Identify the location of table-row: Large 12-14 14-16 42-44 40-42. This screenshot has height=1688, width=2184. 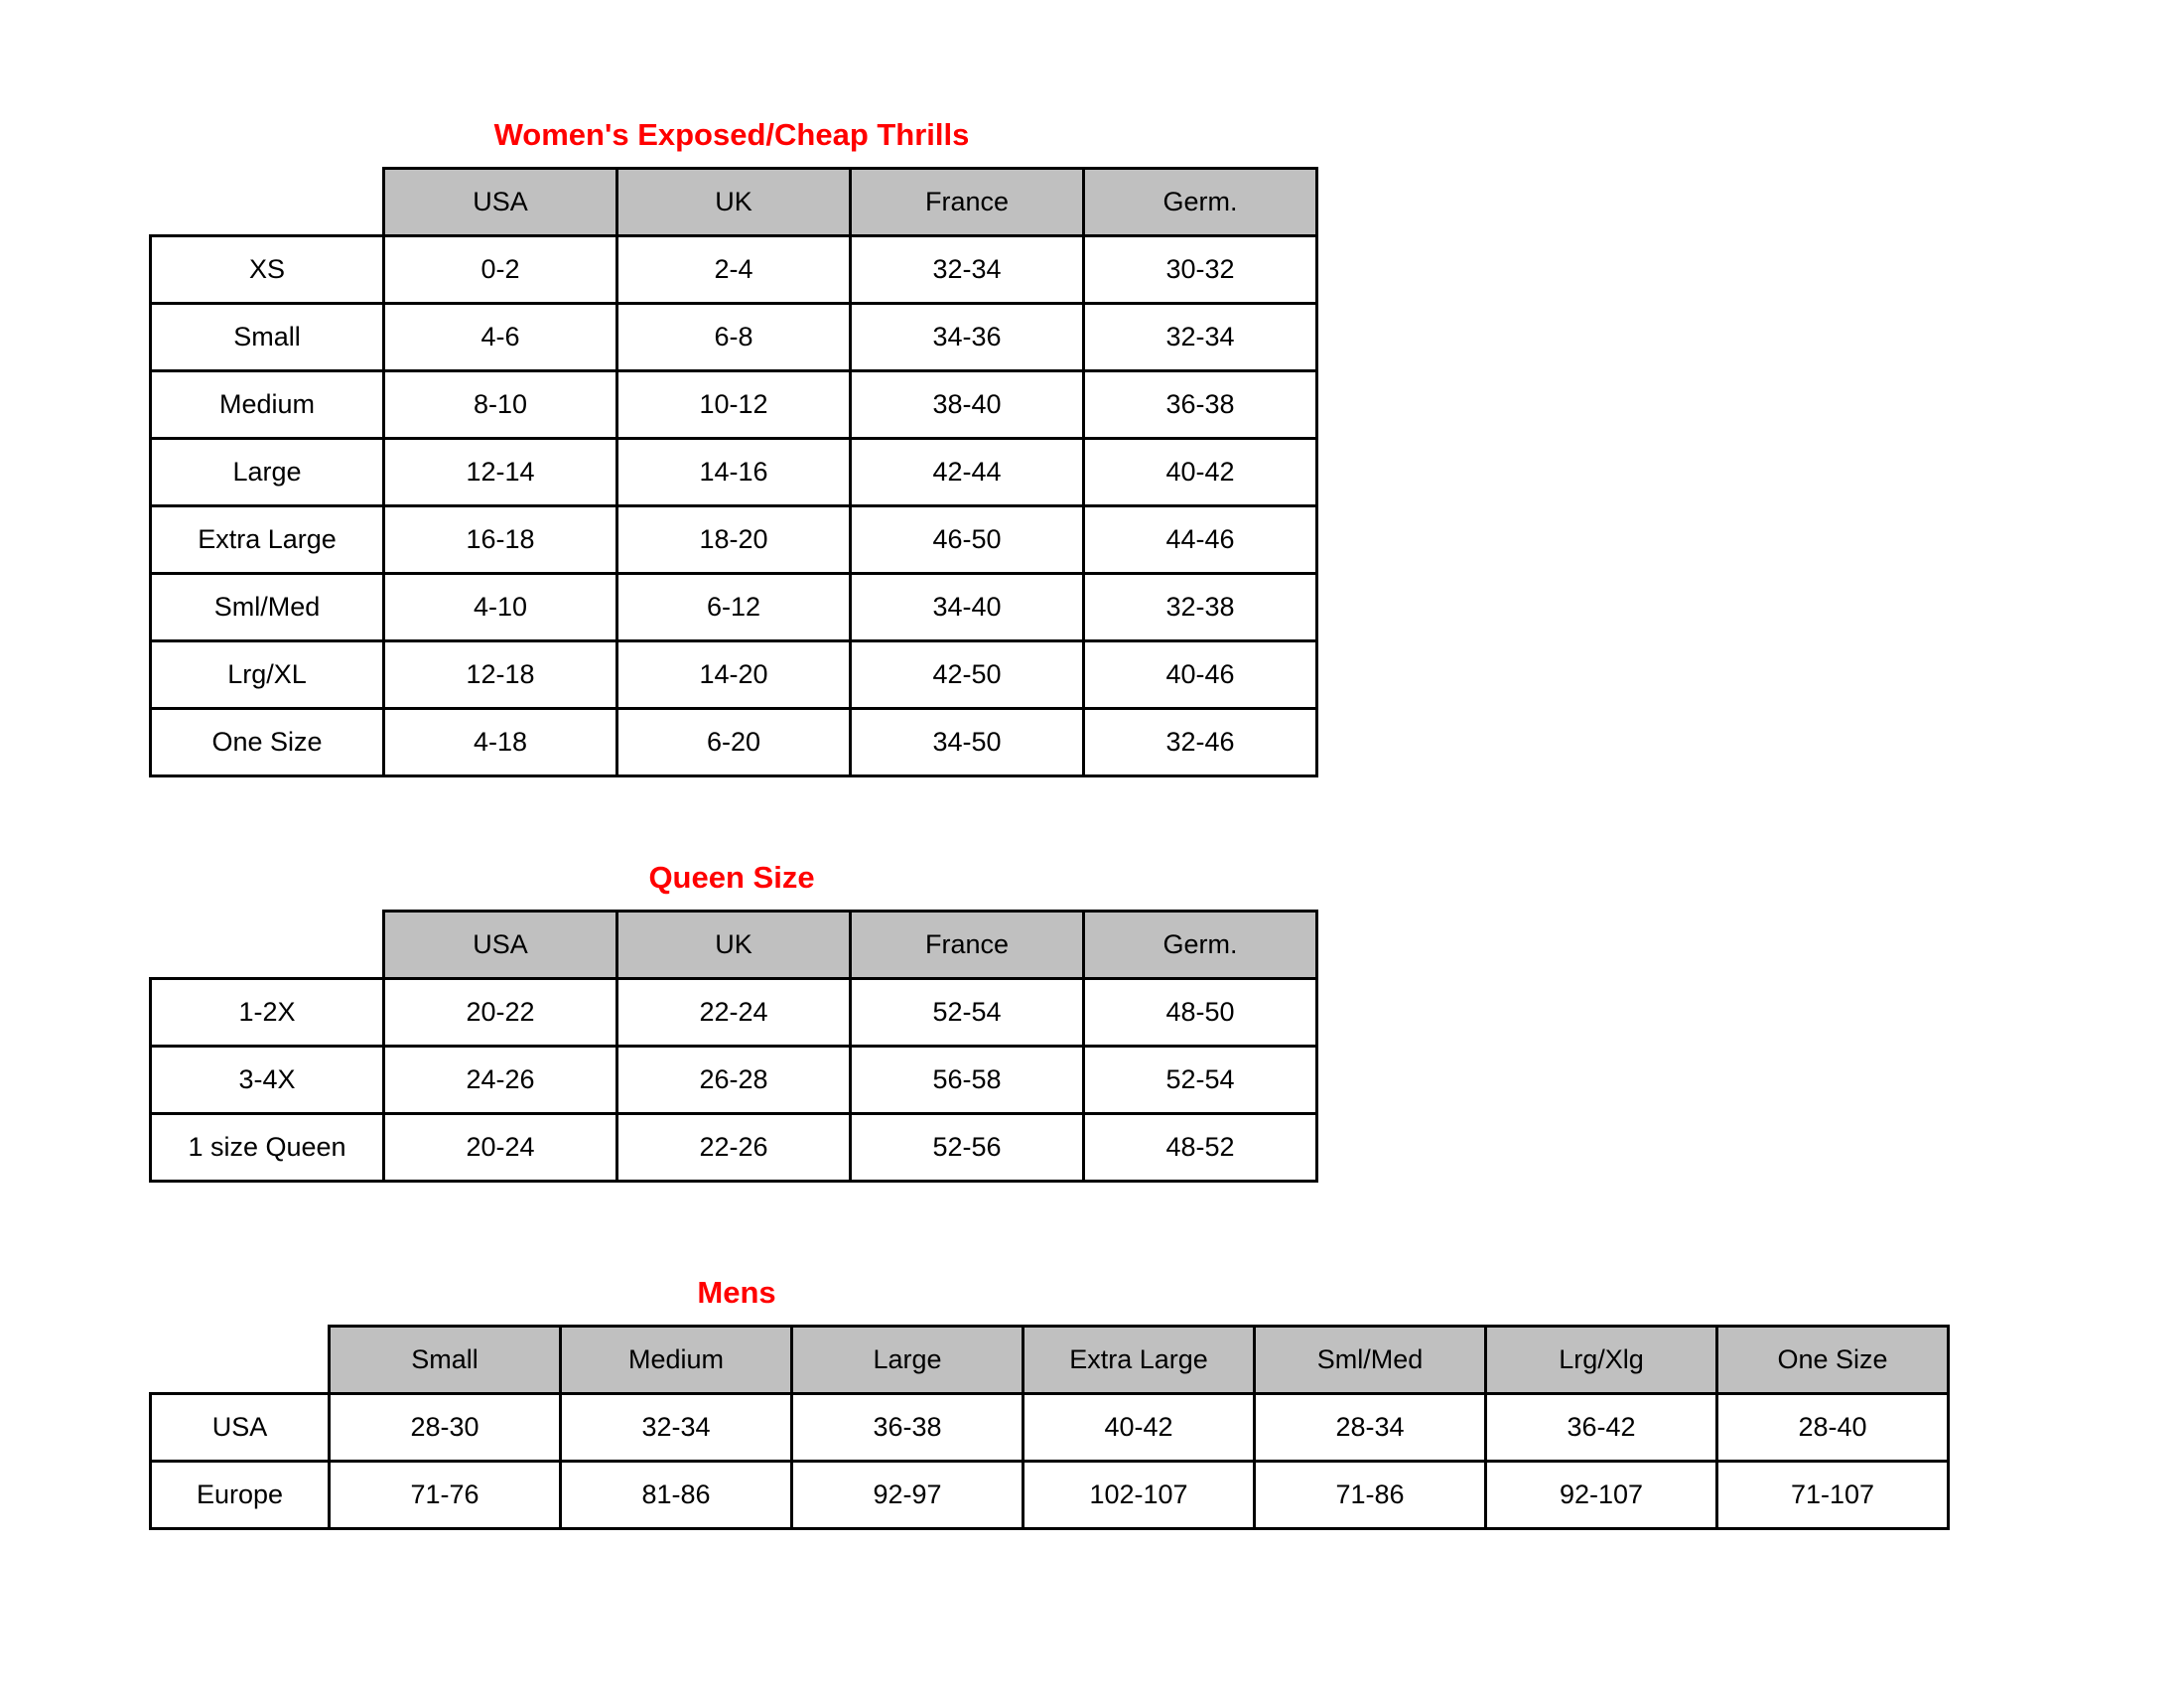
(733, 472).